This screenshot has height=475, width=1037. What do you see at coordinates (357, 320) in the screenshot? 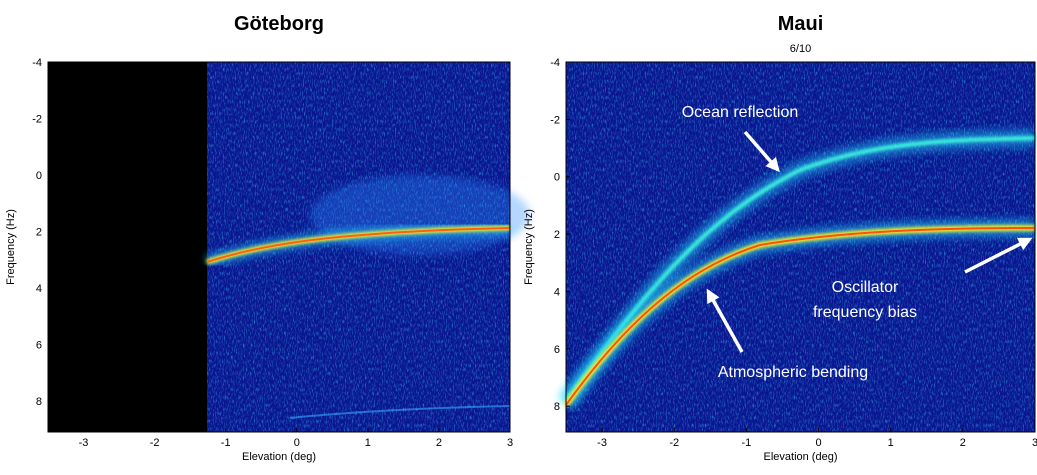
I see `ridge` at bounding box center [357, 320].